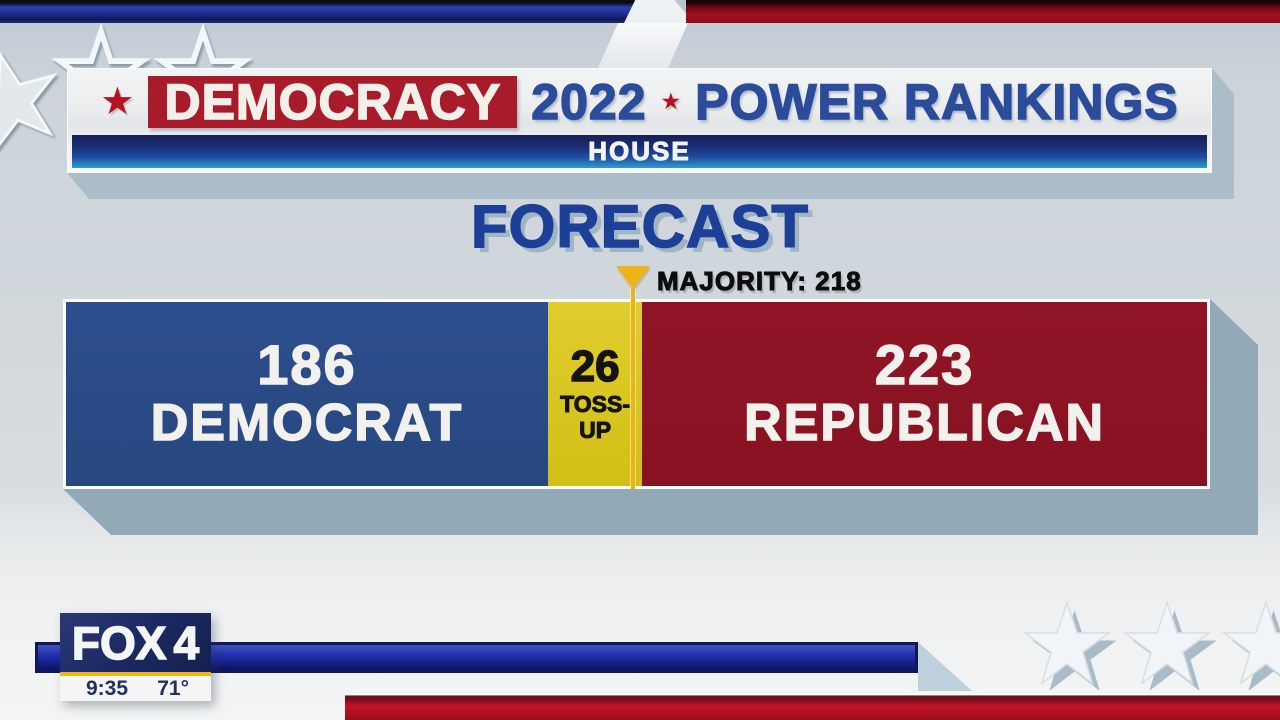  What do you see at coordinates (595, 403) in the screenshot?
I see `tossup-label-line1: TOSS-` at bounding box center [595, 403].